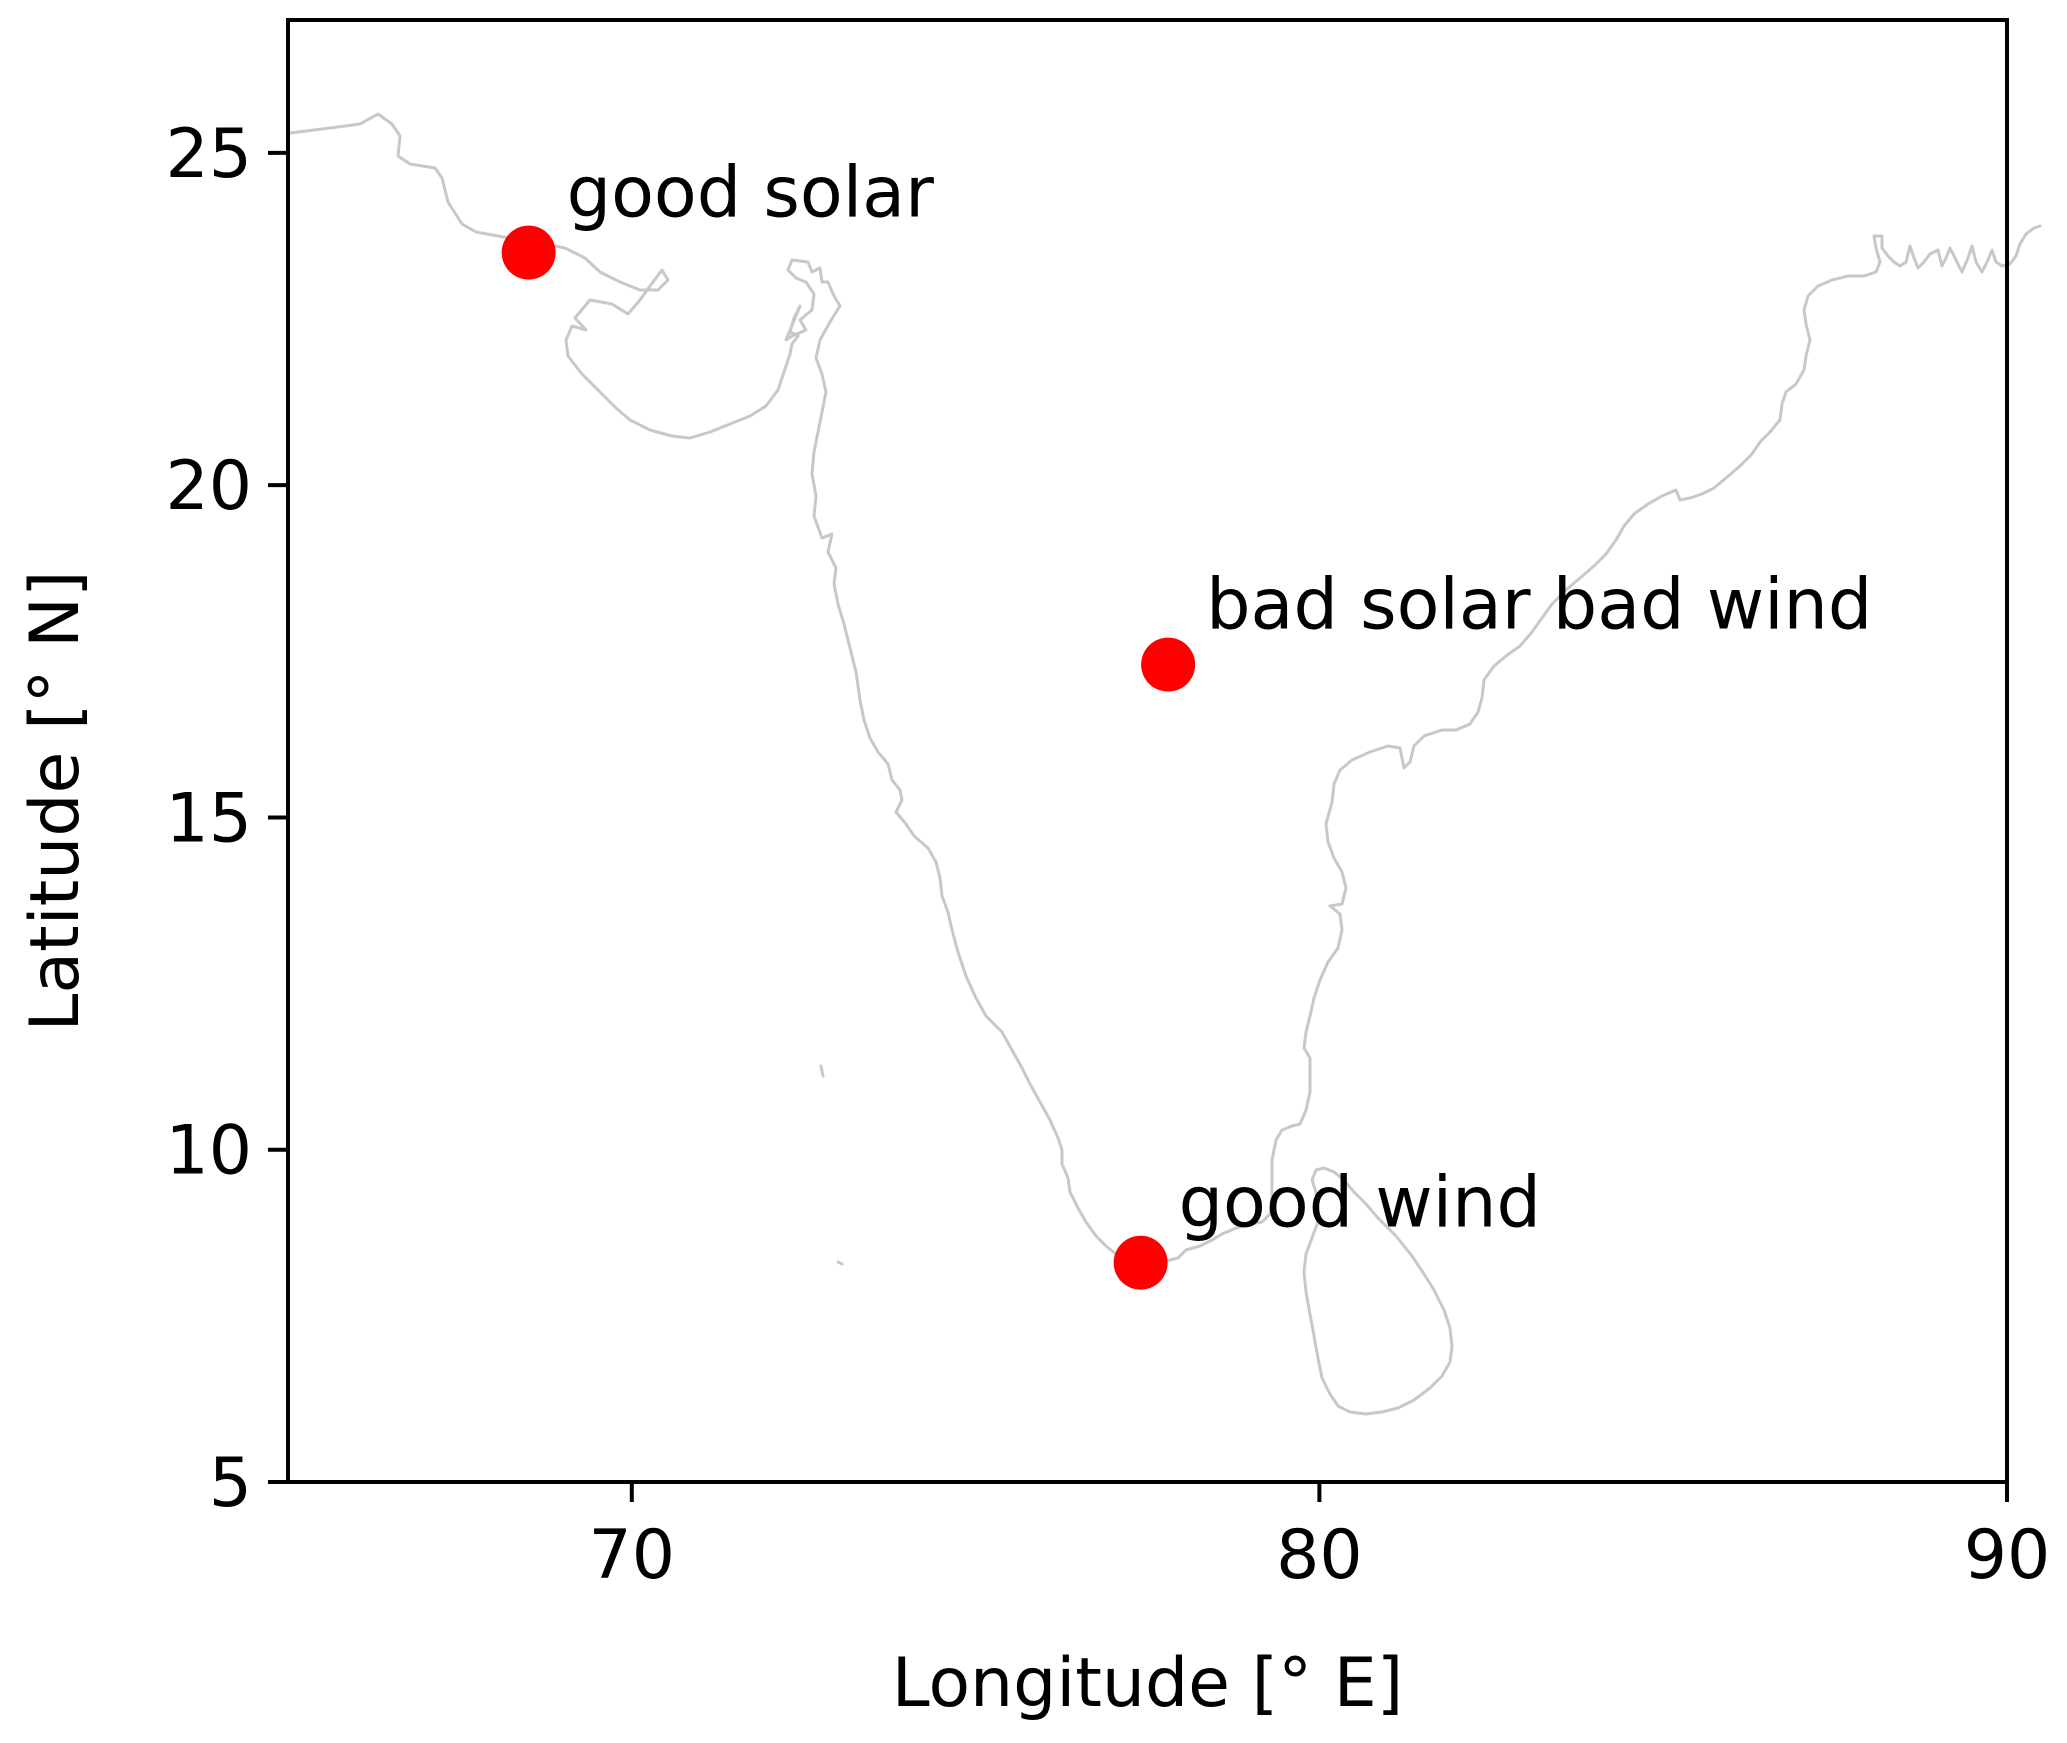  Describe the element at coordinates (208, 1151) in the screenshot. I see `y-tick-label: 10` at that location.